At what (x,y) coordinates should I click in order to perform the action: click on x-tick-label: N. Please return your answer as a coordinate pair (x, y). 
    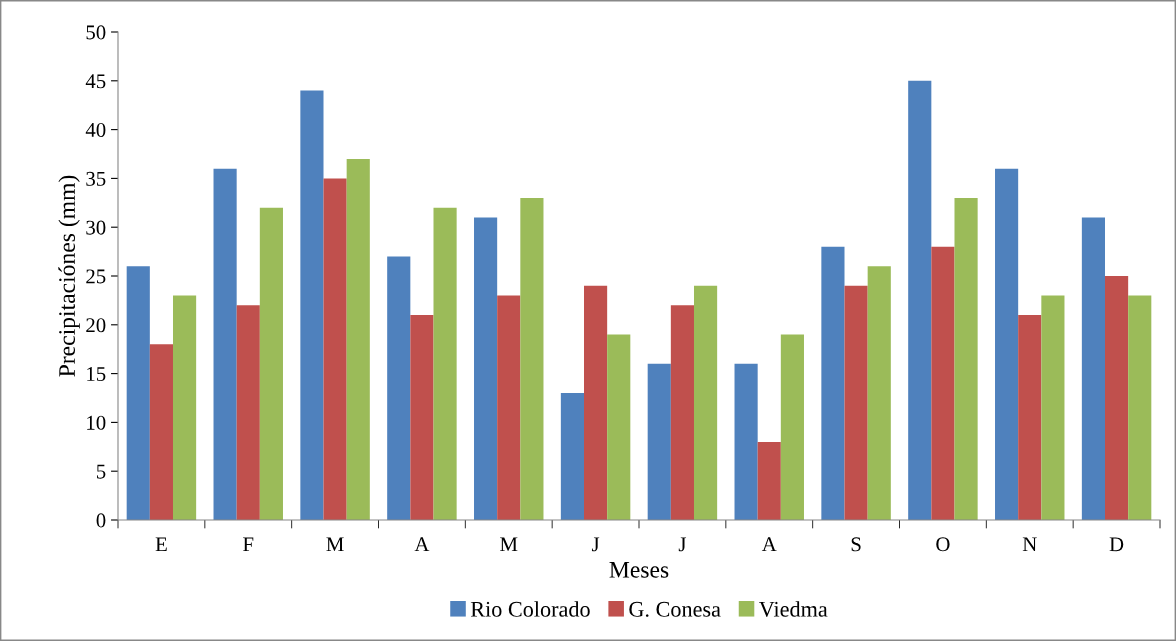
    Looking at the image, I should click on (1029, 544).